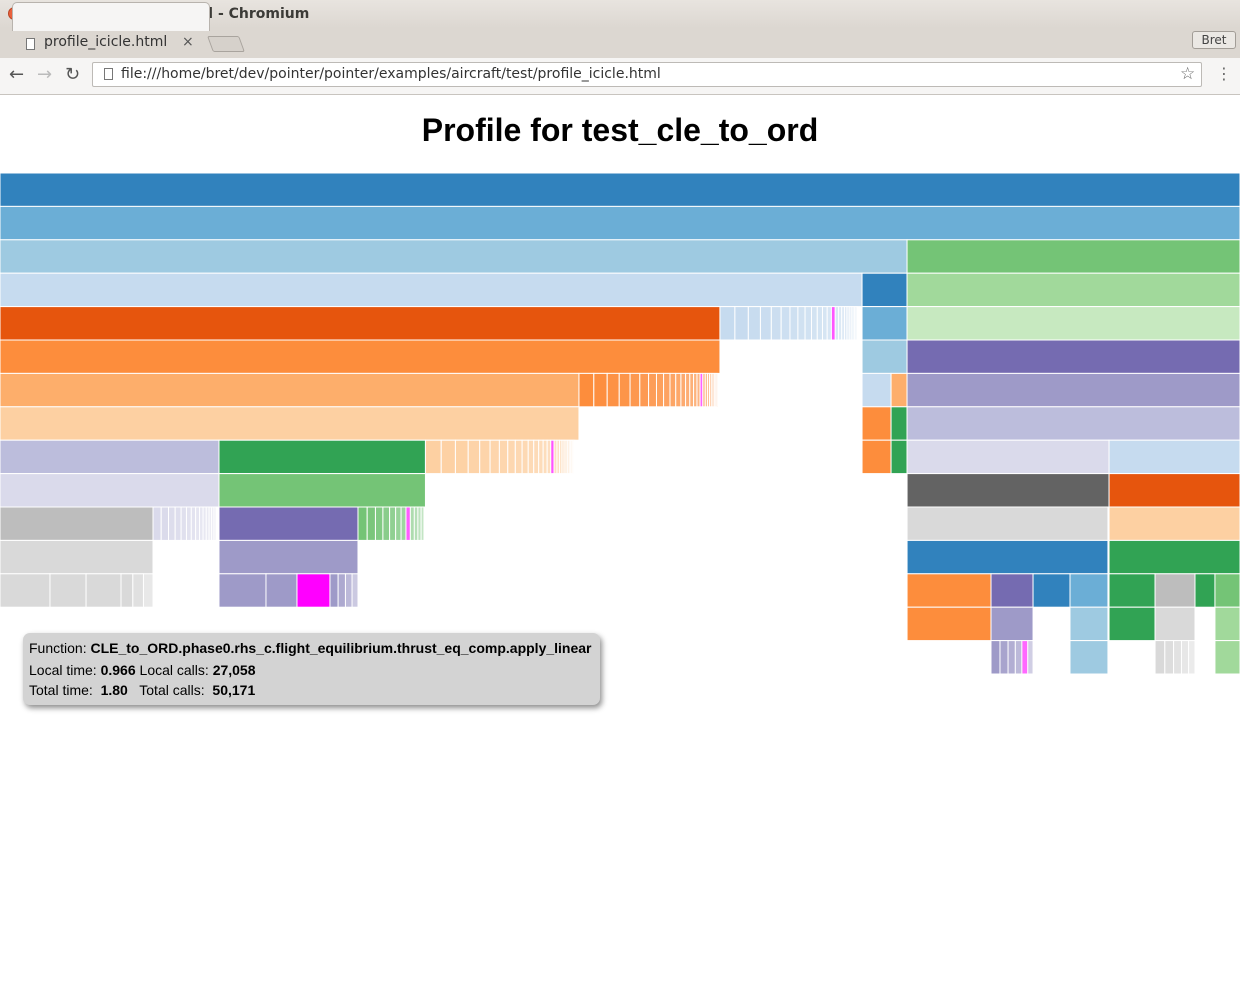  Describe the element at coordinates (188, 42) in the screenshot. I see `tab-close-icon: ×` at that location.